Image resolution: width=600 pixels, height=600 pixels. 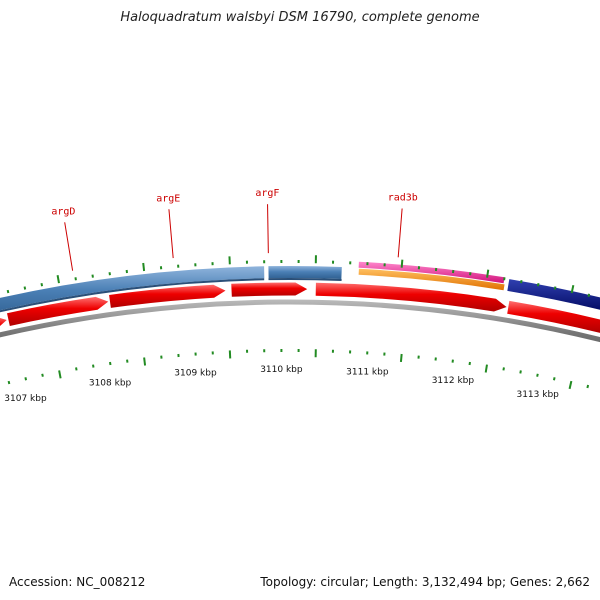 I want to click on axis-tick-label: 3112 kbp, so click(x=453, y=381).